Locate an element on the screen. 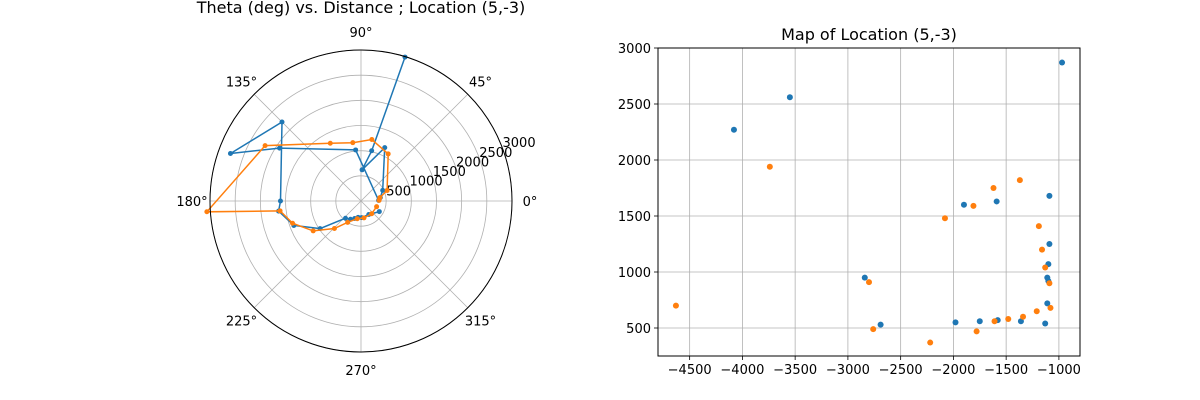  scatter-chart-title: Map of Location (5,-3) is located at coordinates (869, 34).